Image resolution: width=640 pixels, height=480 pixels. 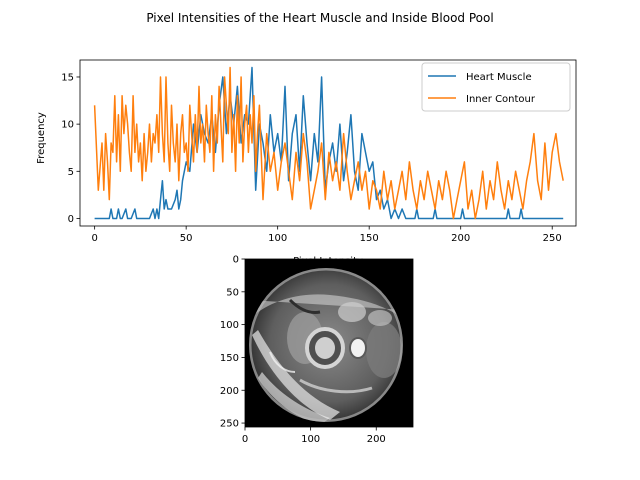 I want to click on image-panel: 0 100 200 0 50 100 150 200 250, so click(x=317, y=350).